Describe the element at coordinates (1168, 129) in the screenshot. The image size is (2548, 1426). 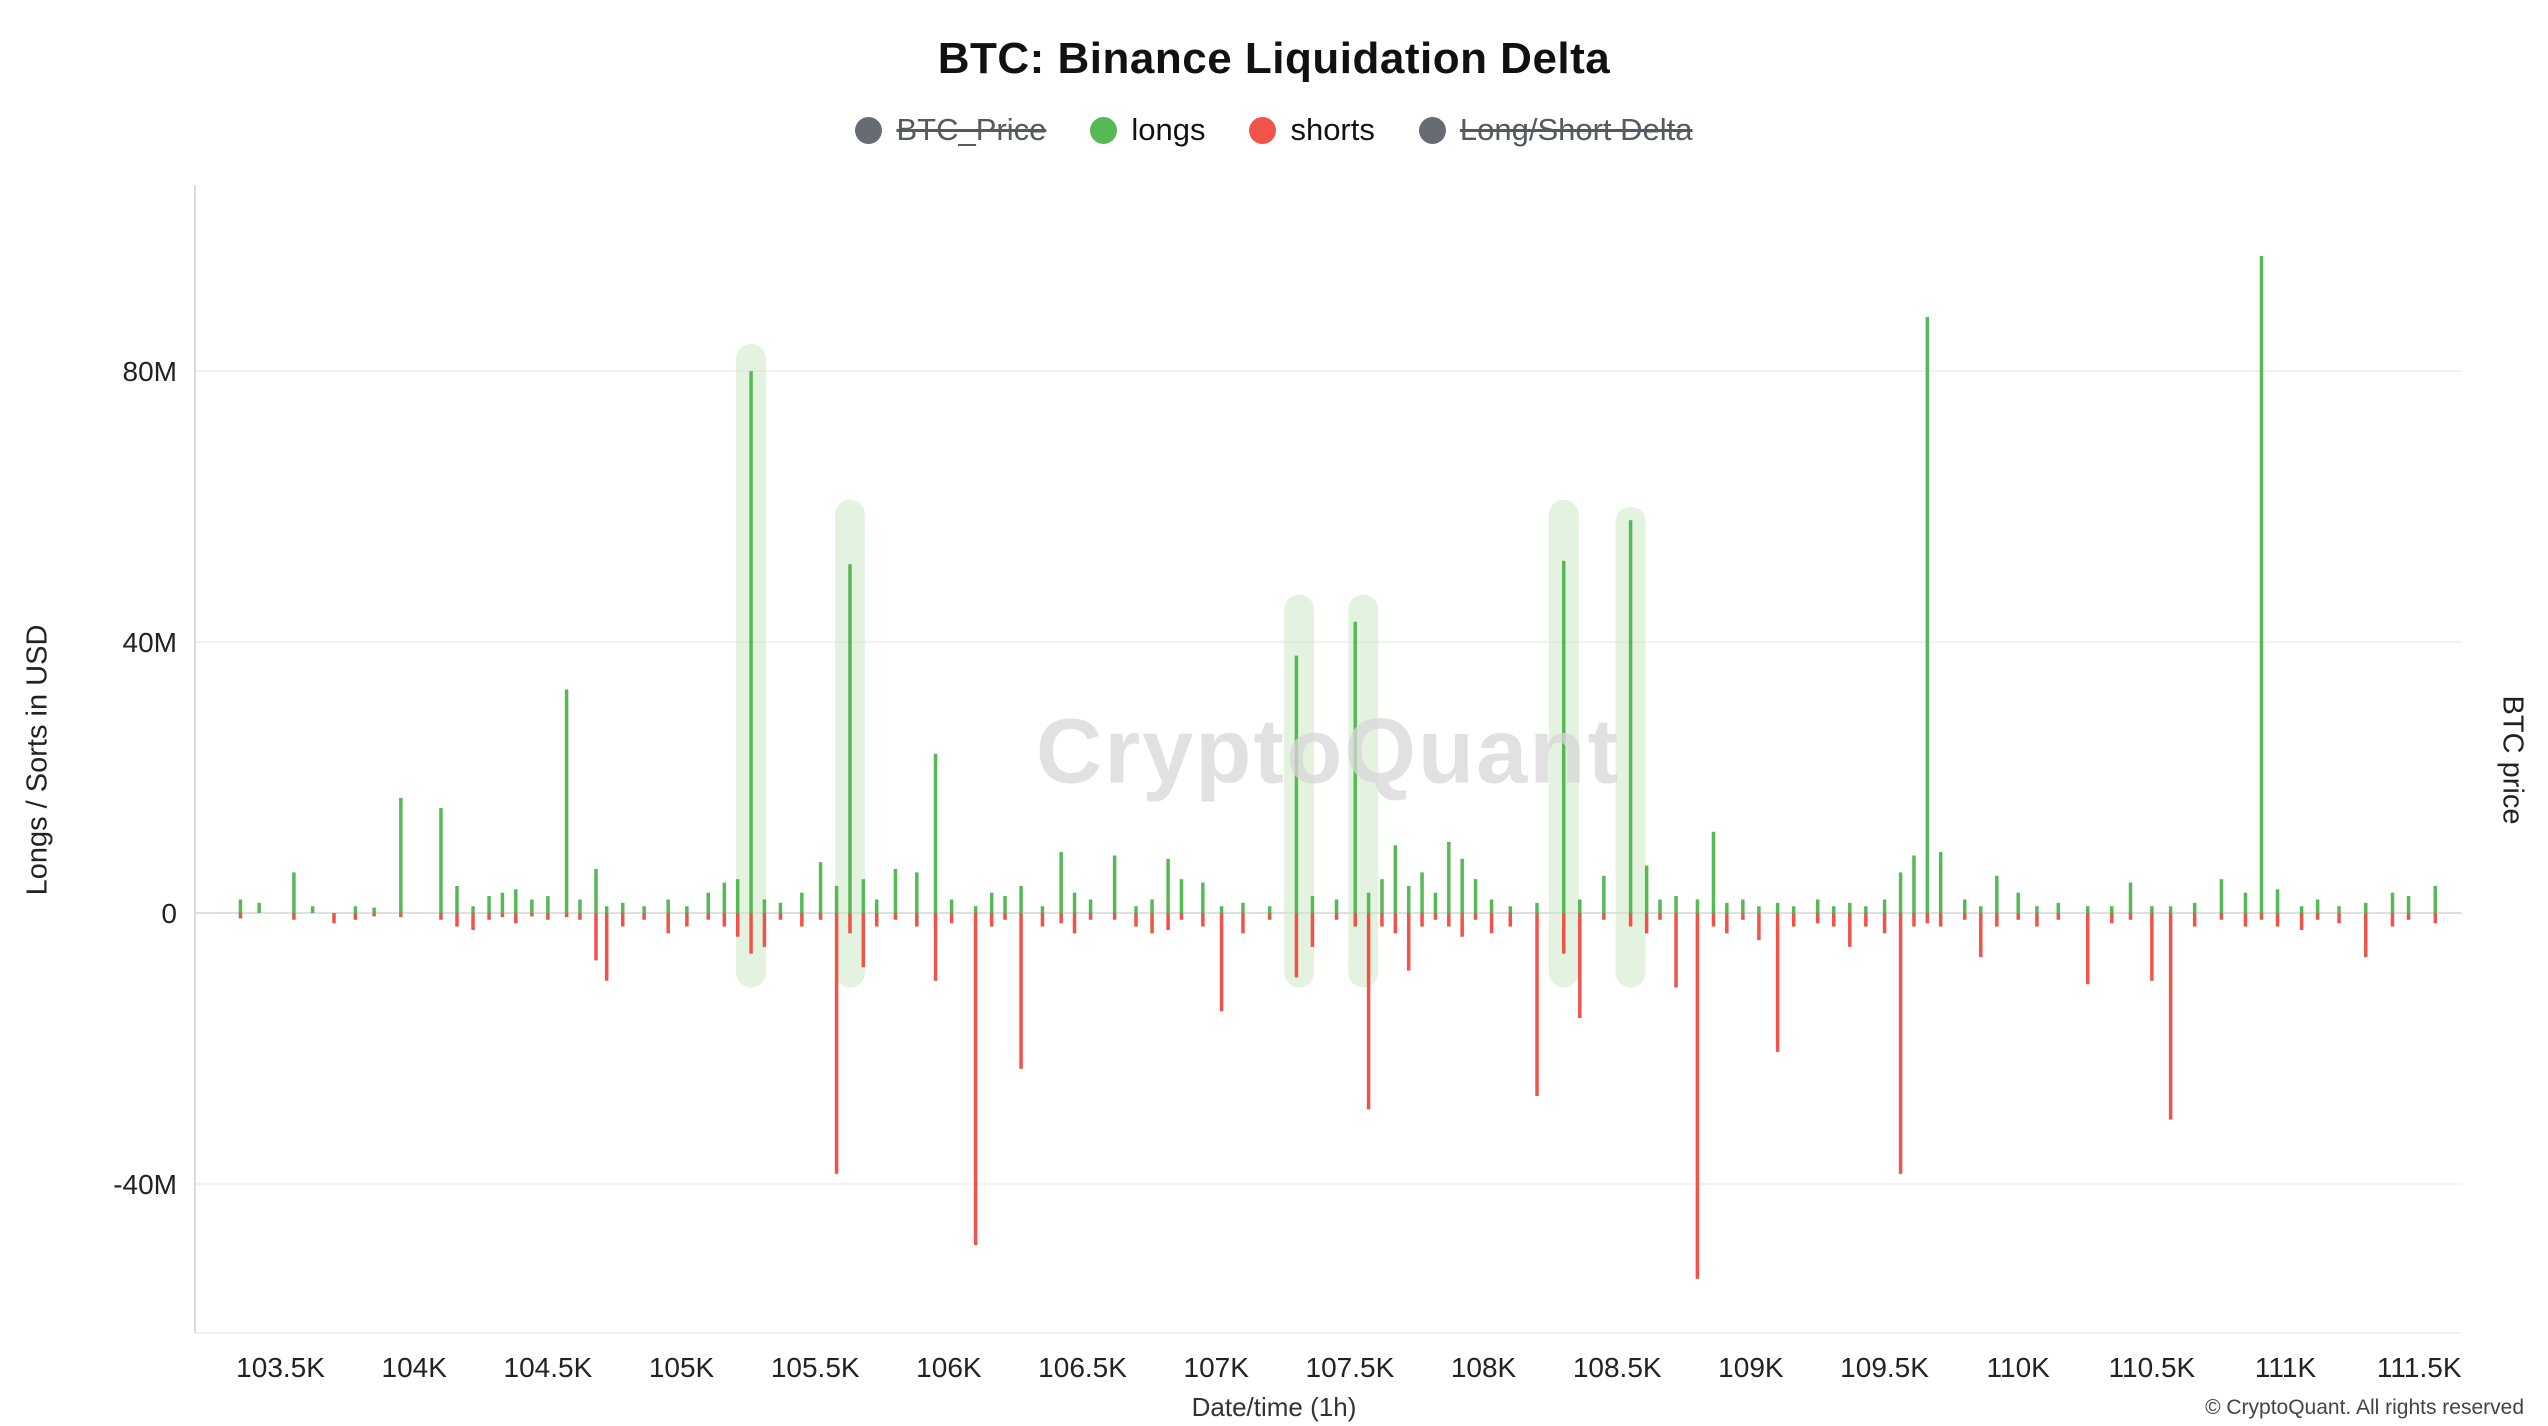
I see `legend-label-longs: longs` at that location.